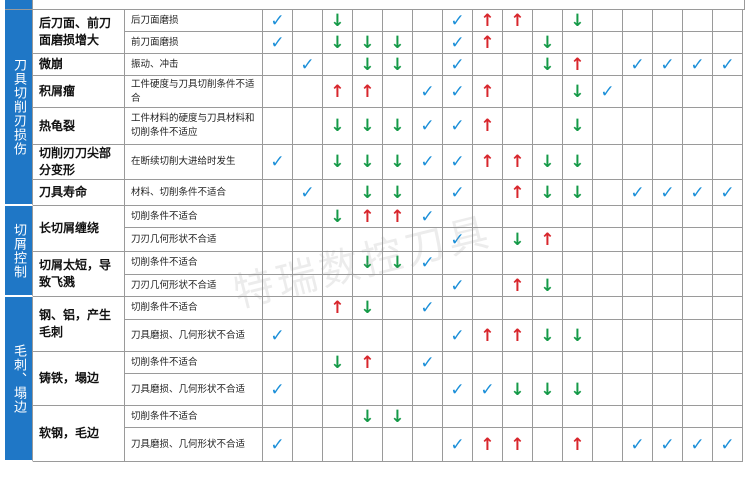 The image size is (750, 486). What do you see at coordinates (19, 108) in the screenshot?
I see `group-cell: 刀具切削刃损伤` at bounding box center [19, 108].